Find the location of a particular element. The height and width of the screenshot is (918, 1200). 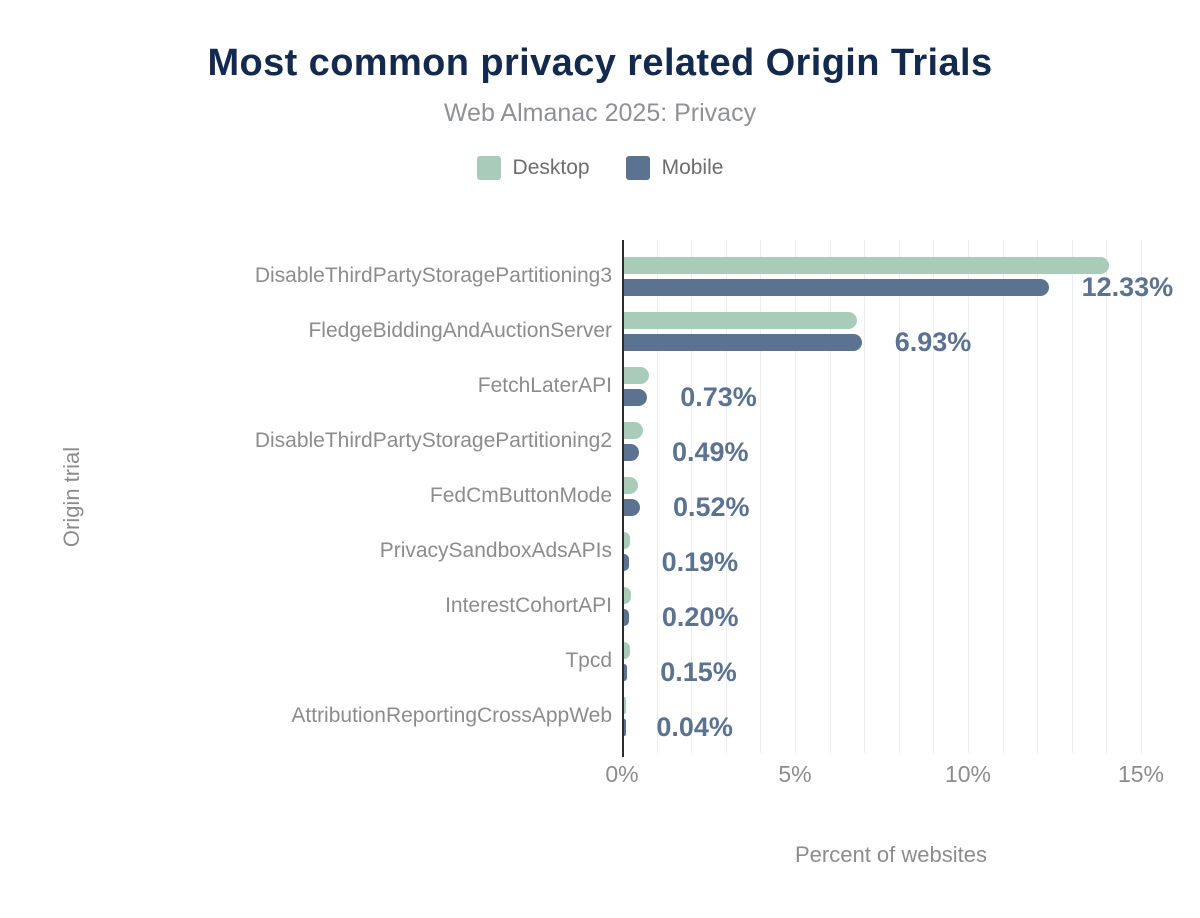

legend-item-desktop: Desktop is located at coordinates (533, 168).